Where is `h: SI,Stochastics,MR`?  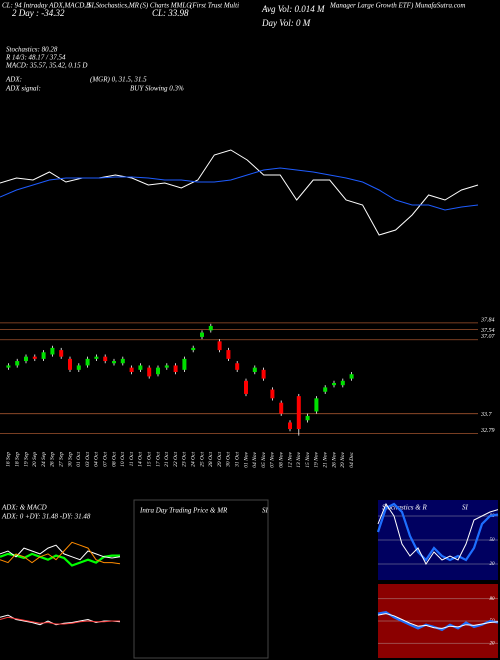 h: SI,Stochastics,MR is located at coordinates (114, 6).